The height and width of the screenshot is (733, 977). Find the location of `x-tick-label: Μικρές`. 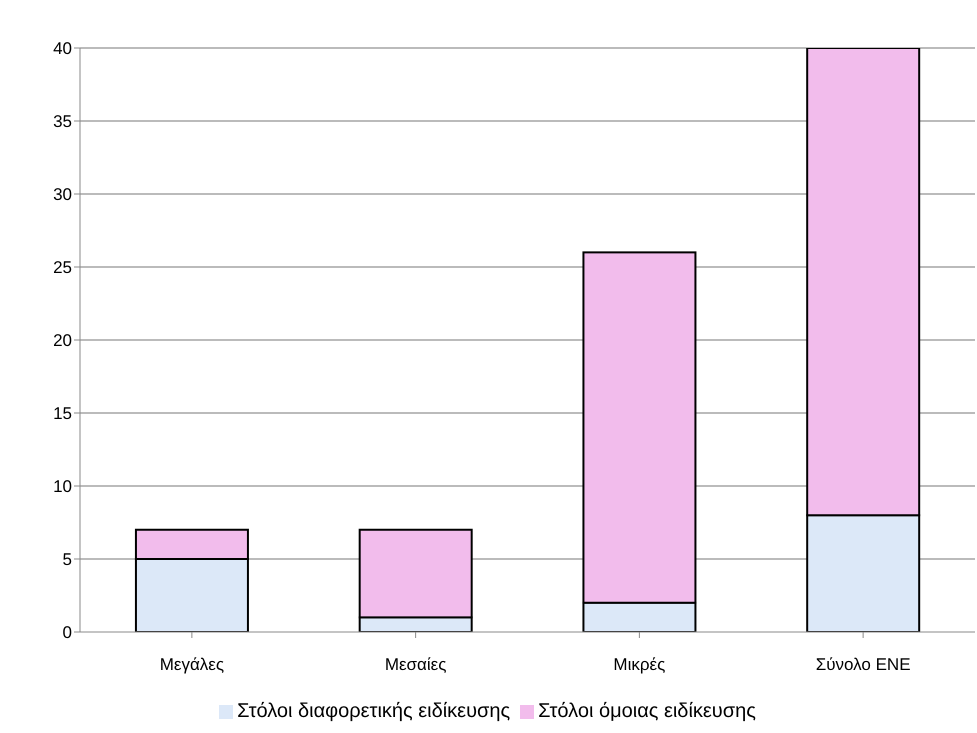

x-tick-label: Μικρές is located at coordinates (639, 664).